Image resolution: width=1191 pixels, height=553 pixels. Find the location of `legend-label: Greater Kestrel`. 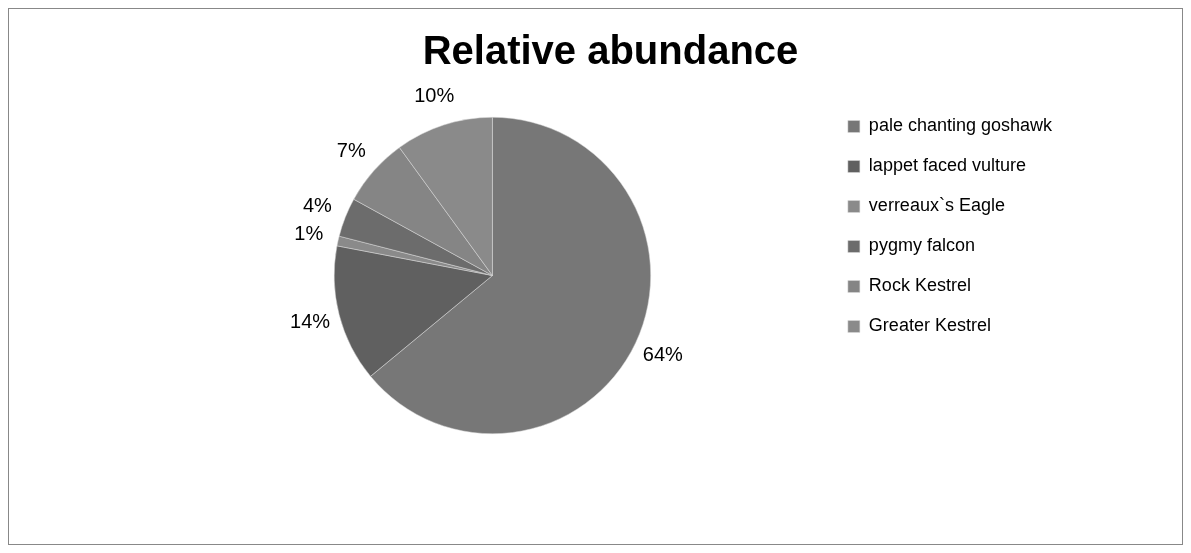

legend-label: Greater Kestrel is located at coordinates (929, 325).